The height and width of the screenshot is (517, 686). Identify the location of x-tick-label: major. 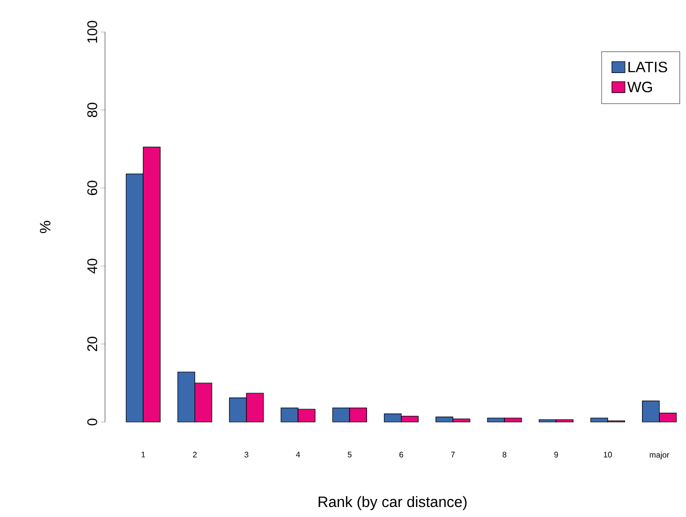
(660, 456).